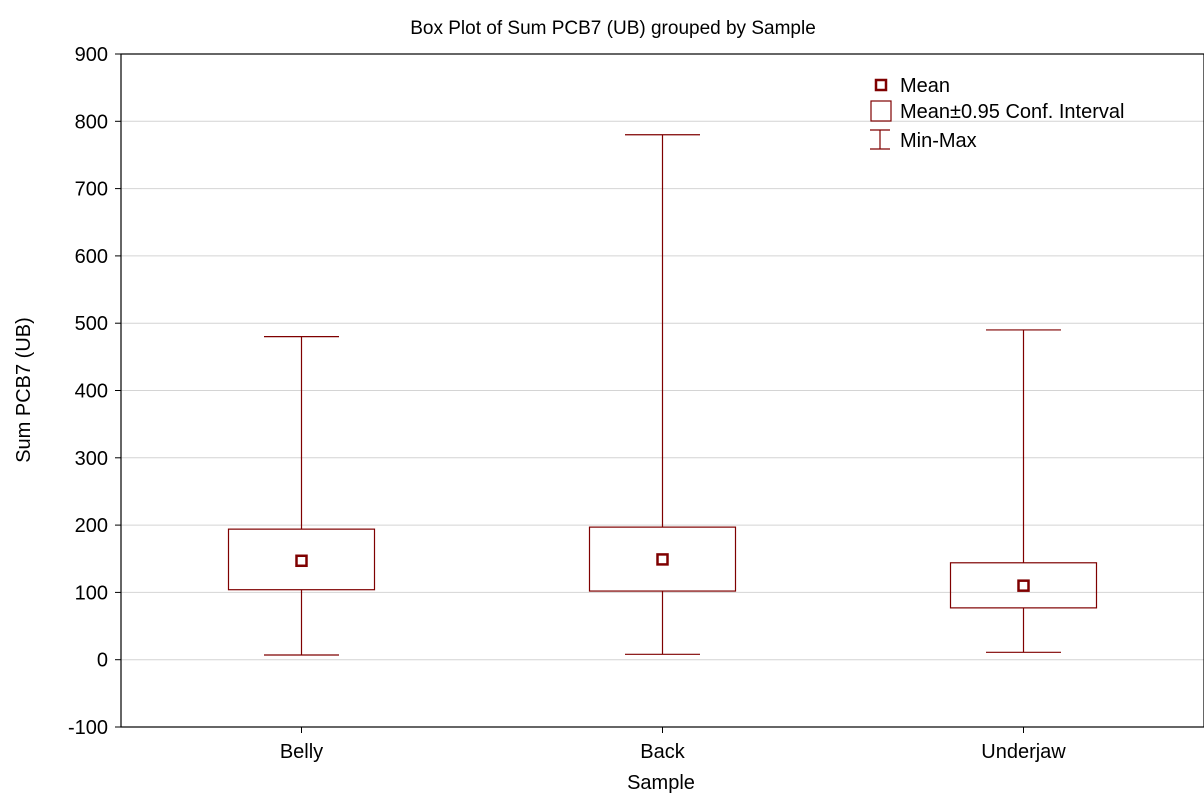 The image size is (1204, 800). Describe the element at coordinates (938, 141) in the screenshot. I see `legend-label-minmax: Min-Max` at that location.